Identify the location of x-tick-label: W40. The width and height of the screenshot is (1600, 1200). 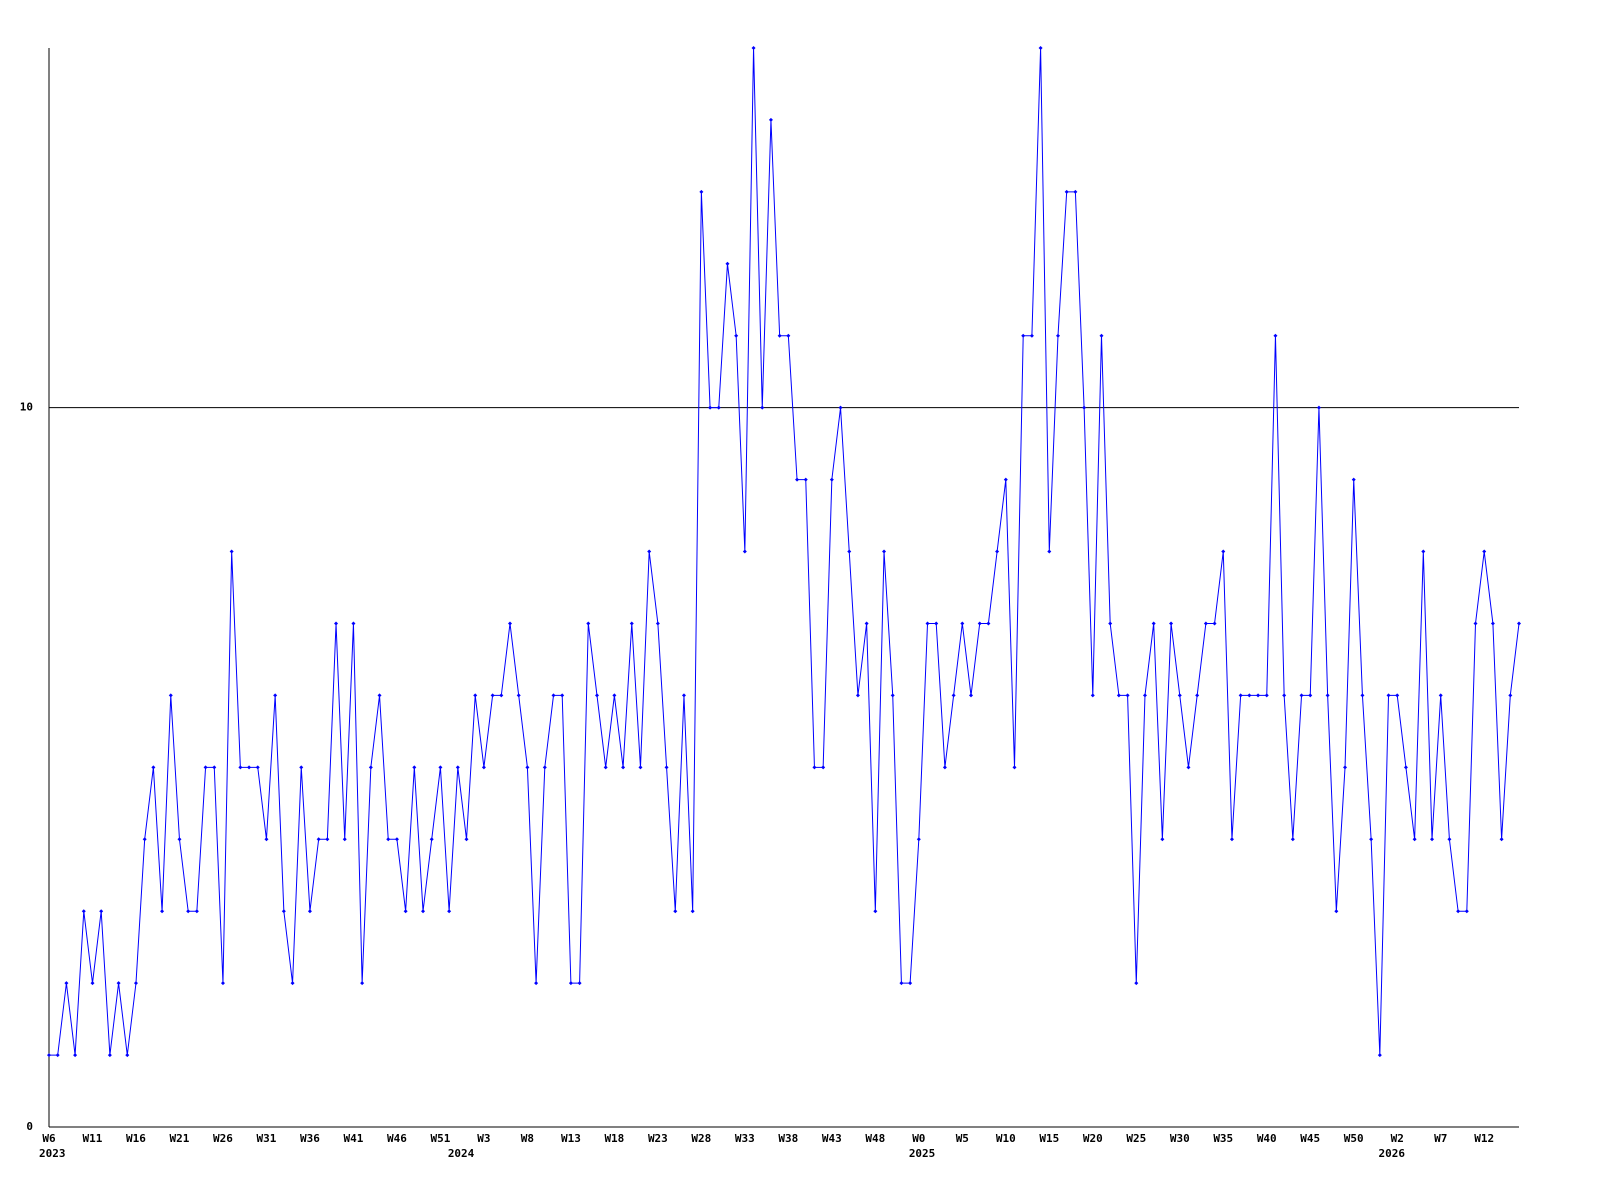
(1267, 1138).